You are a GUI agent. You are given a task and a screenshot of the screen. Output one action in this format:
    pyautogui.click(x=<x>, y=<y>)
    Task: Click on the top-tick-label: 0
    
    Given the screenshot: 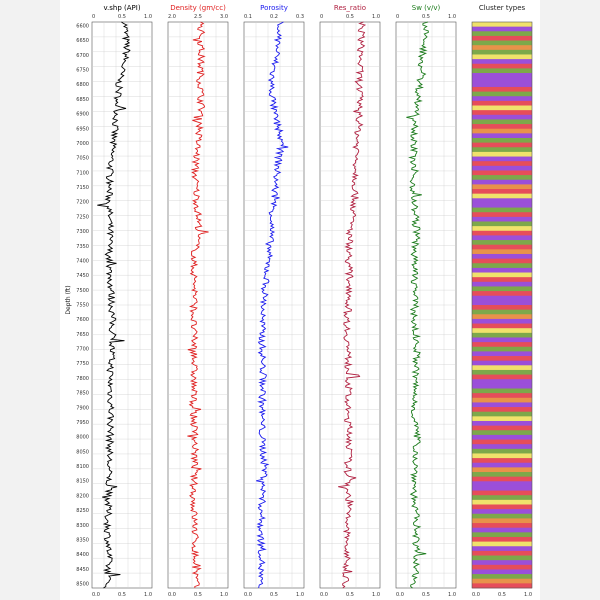 What is the action you would take?
    pyautogui.click(x=397, y=17)
    